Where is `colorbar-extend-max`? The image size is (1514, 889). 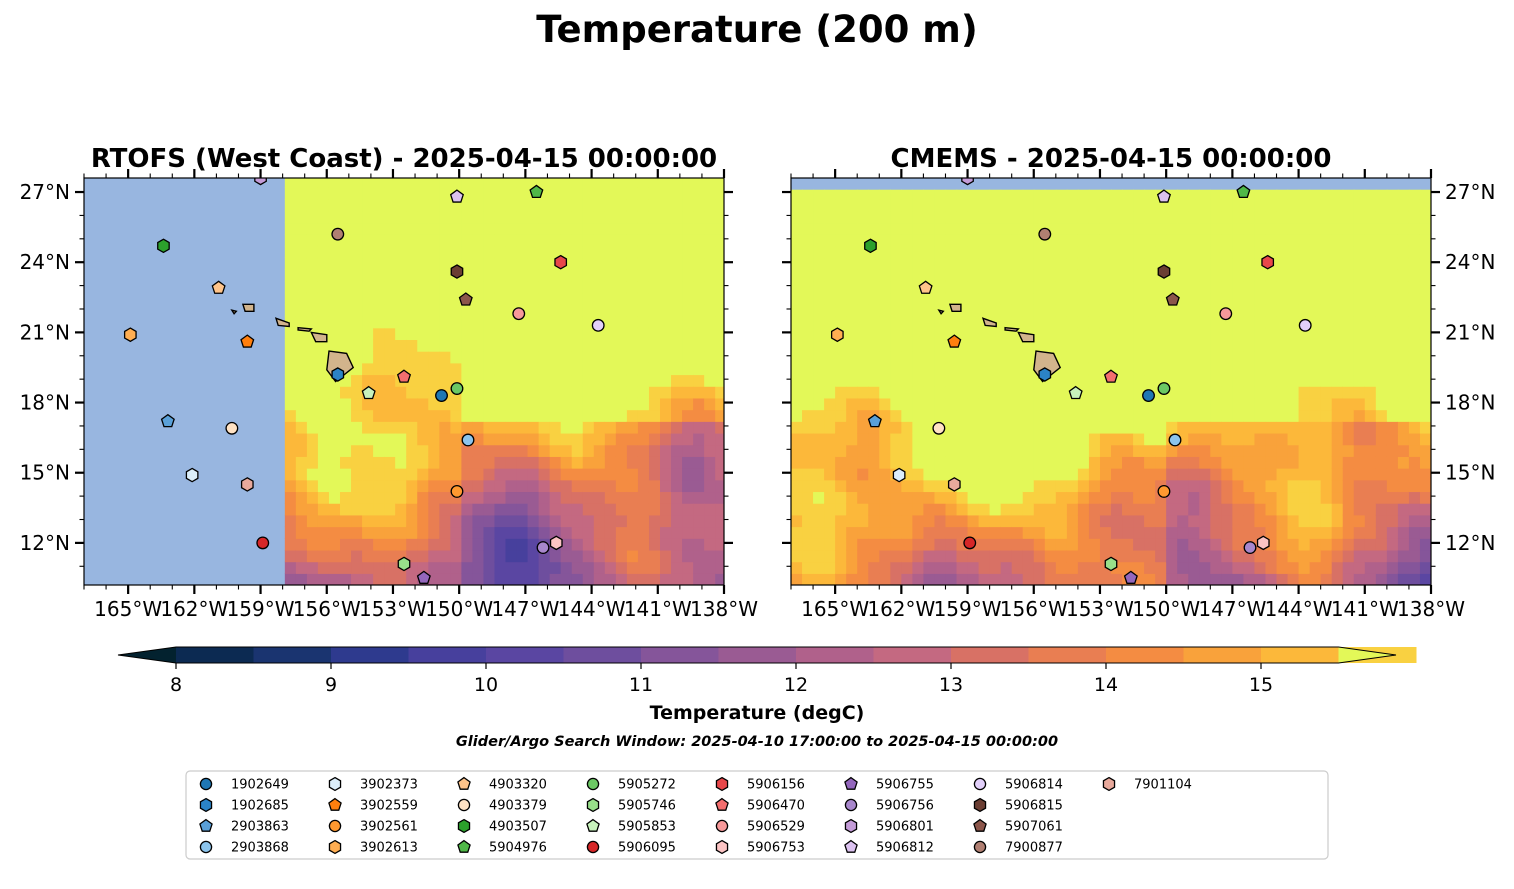
colorbar-extend-max is located at coordinates (1367, 655).